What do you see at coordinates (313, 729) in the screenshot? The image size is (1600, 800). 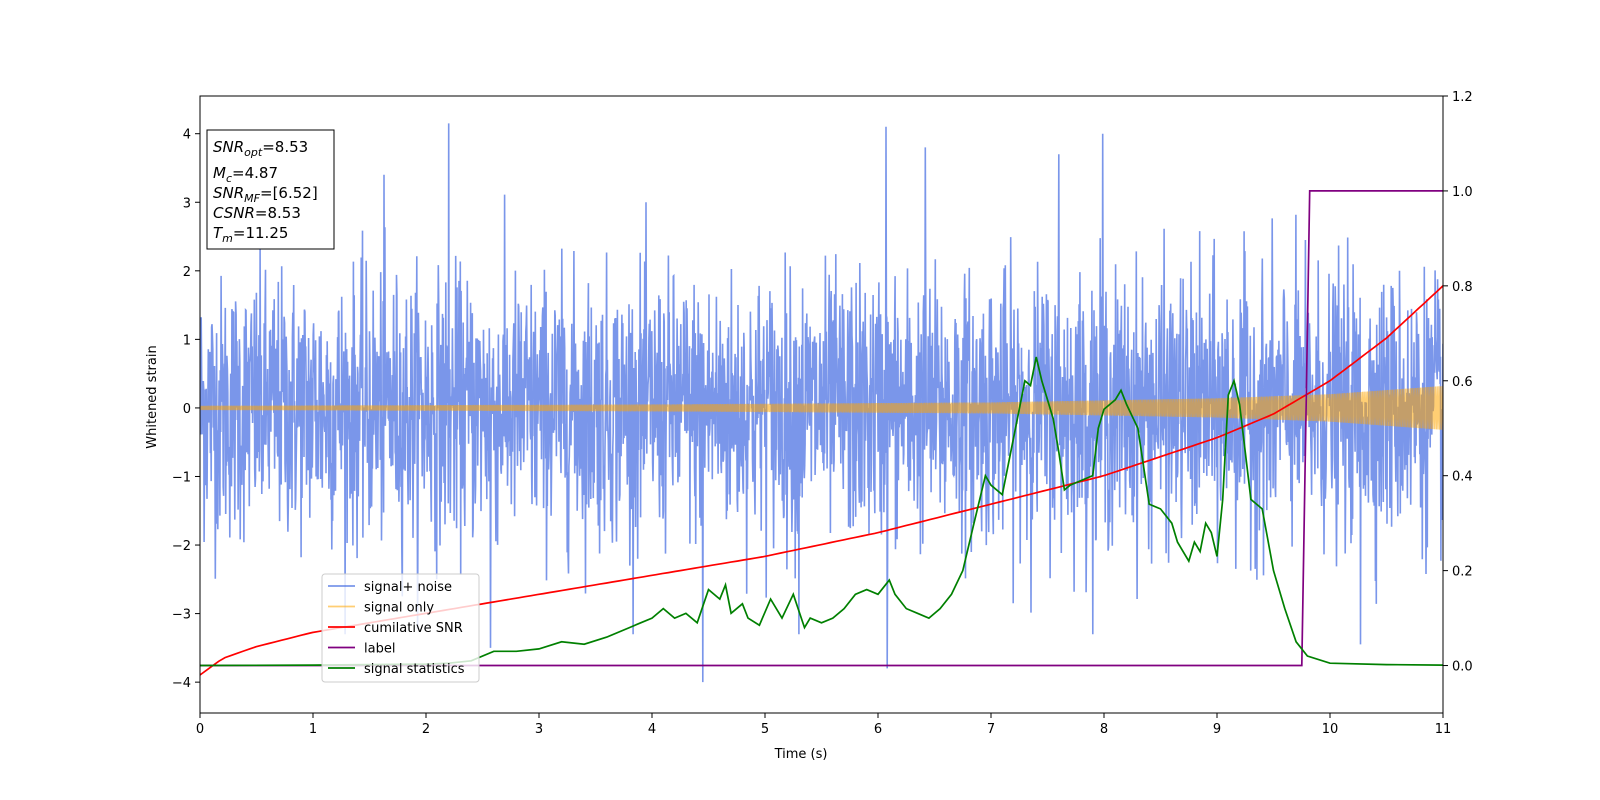 I see `x-tick-label: 1` at bounding box center [313, 729].